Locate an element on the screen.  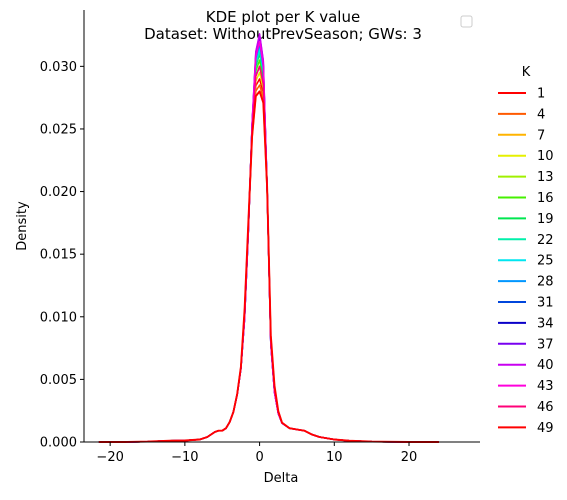
chart-title: KDE plot per K value is located at coordinates (283, 17).